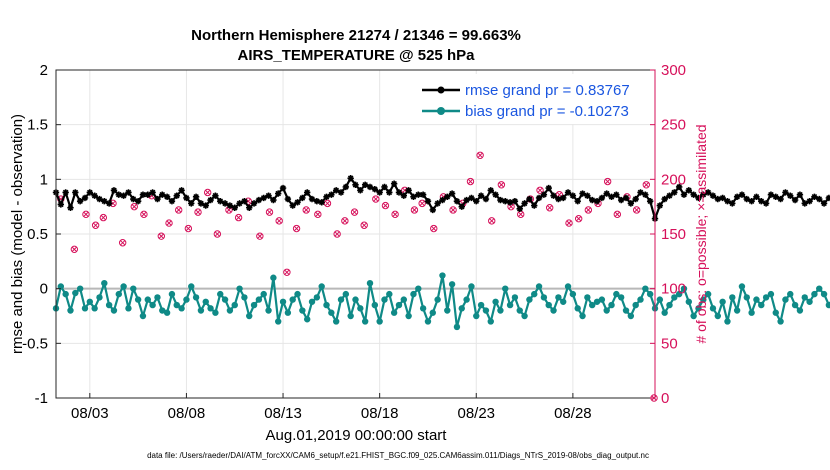 This screenshot has width=830, height=470. I want to click on legend-bias-label: bias grand pr = -0.10273, so click(547, 111).